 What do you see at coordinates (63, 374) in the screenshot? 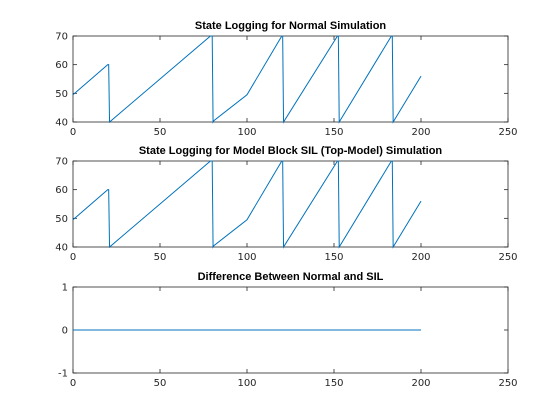
I see `y-tick-label: -1` at bounding box center [63, 374].